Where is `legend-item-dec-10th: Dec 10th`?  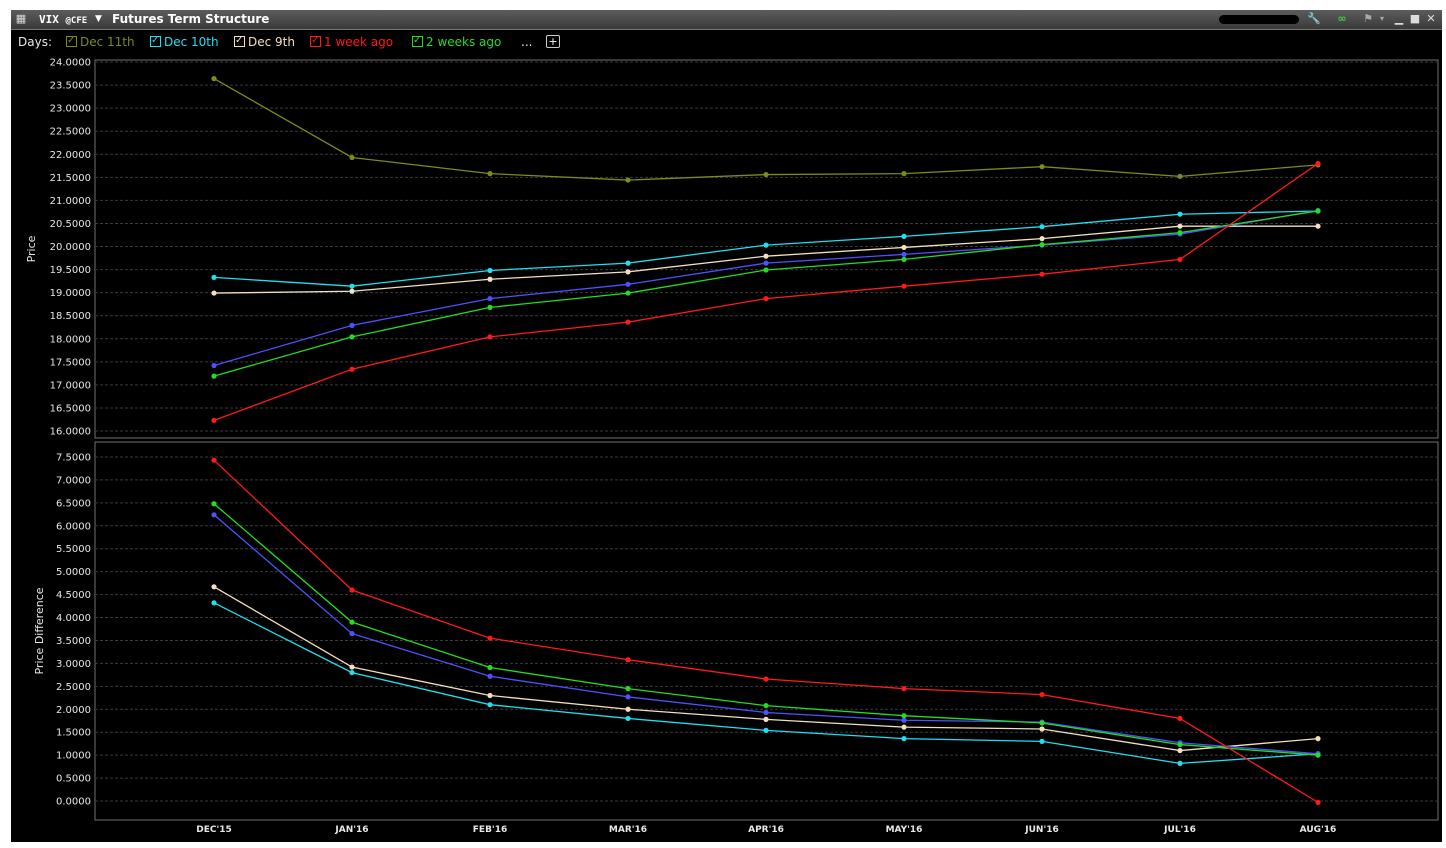 legend-item-dec-10th: Dec 10th is located at coordinates (184, 41).